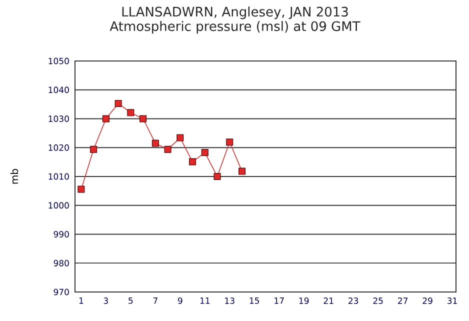 This screenshot has width=469, height=321. Describe the element at coordinates (279, 301) in the screenshot. I see `x-tick-label: 17` at that location.